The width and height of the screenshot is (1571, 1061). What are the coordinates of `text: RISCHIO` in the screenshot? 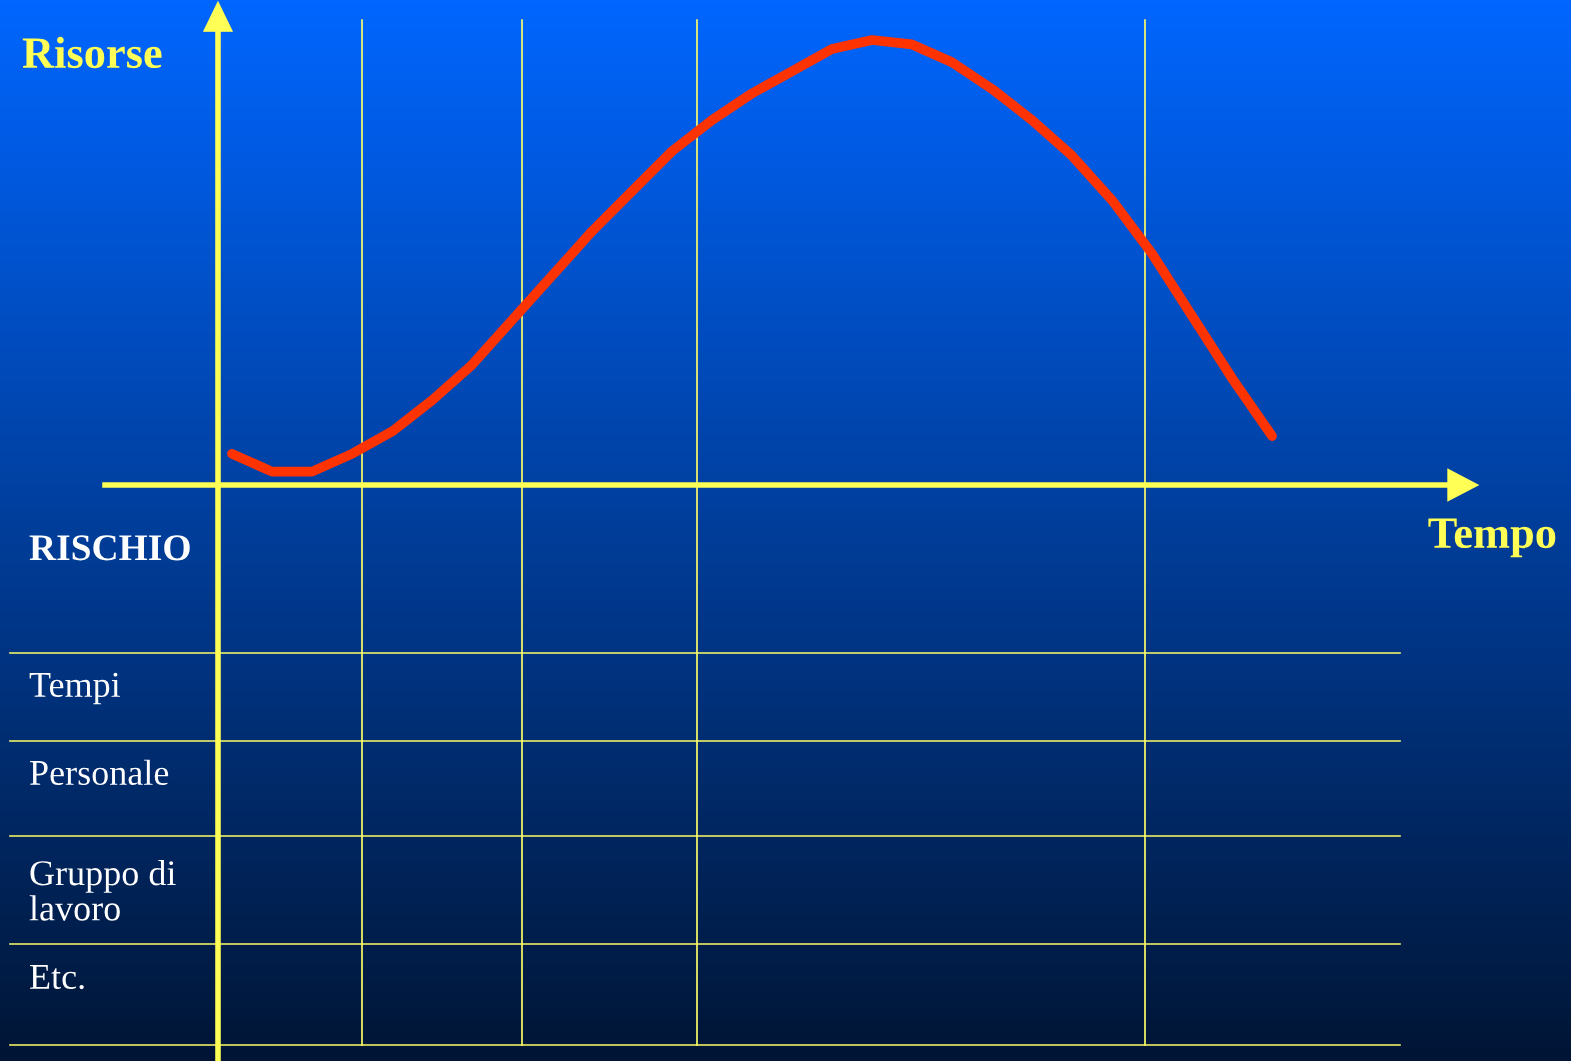 It's located at (109, 548).